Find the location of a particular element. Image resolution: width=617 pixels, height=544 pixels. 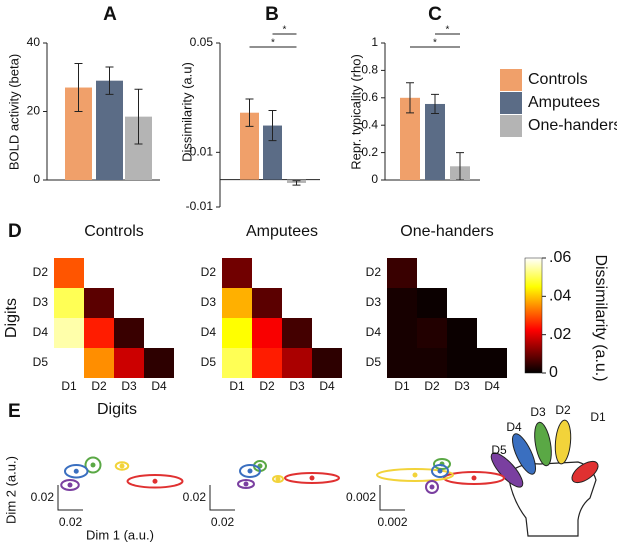

y-tick-label: 0.6 is located at coordinates (369, 97).